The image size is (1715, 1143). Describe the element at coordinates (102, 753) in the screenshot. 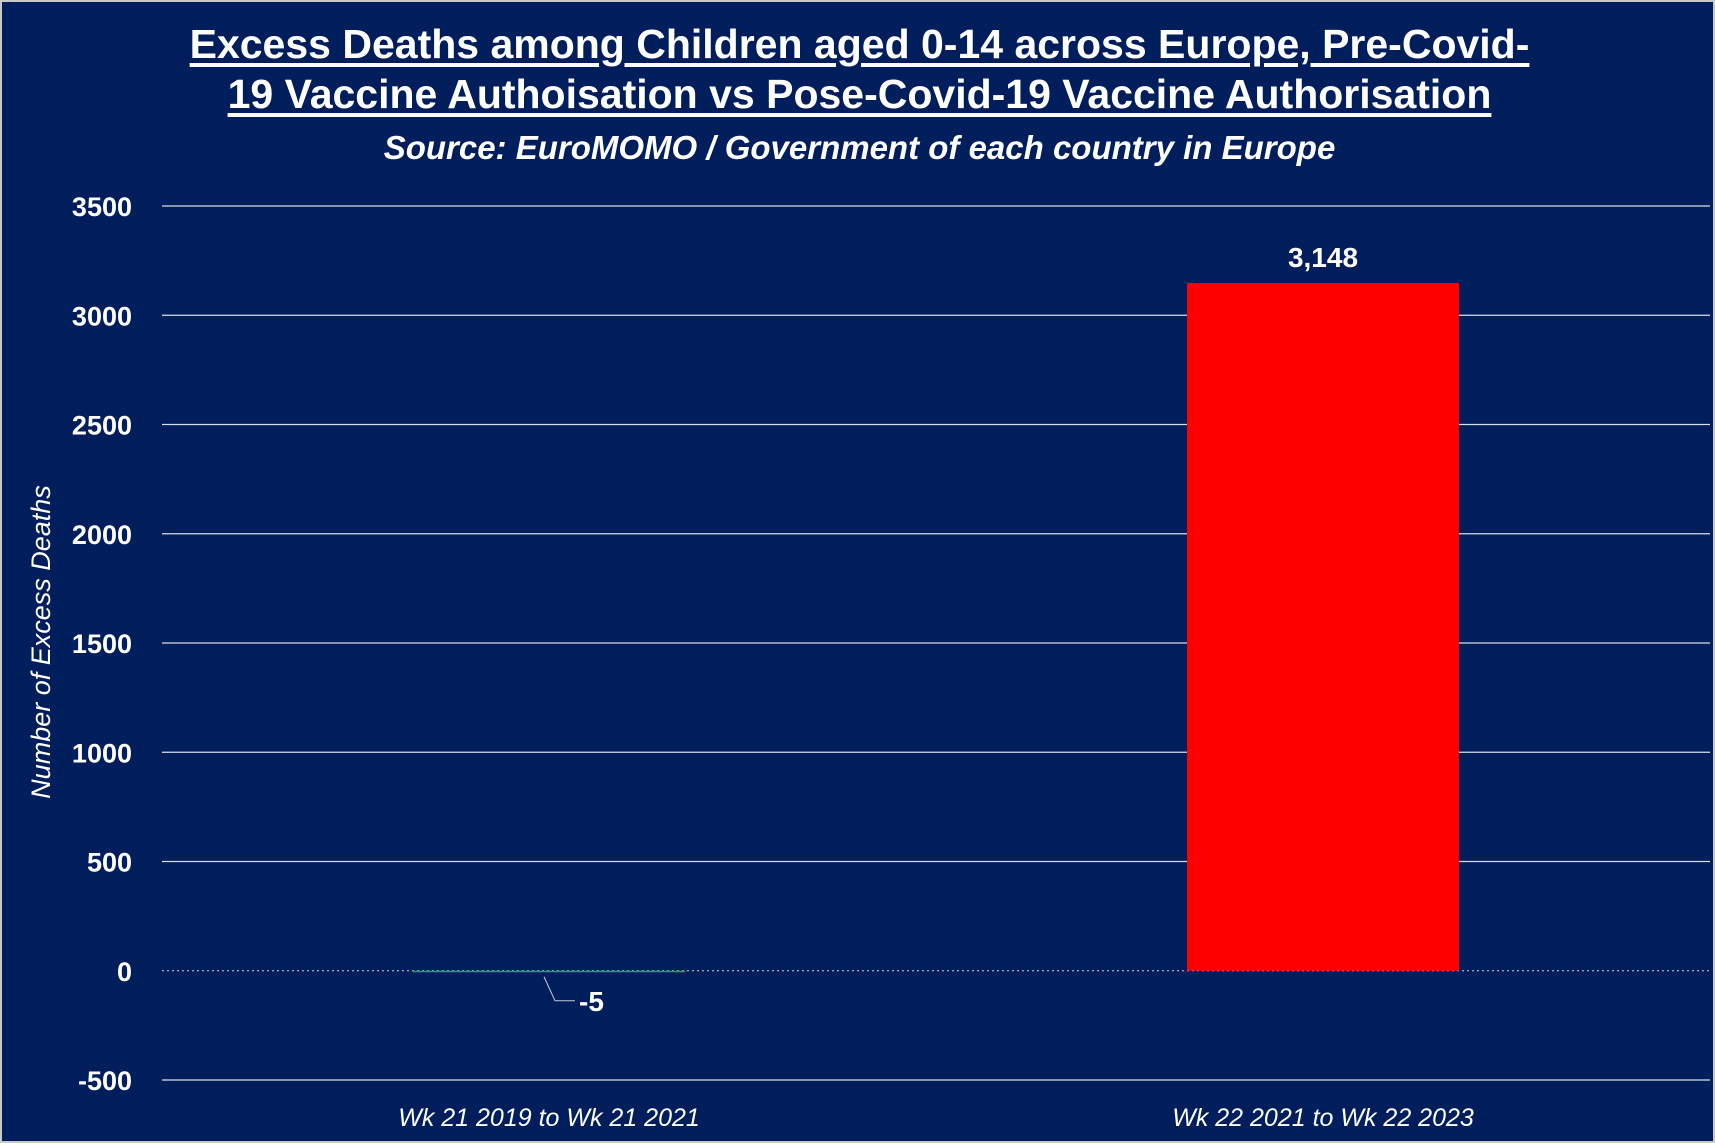

I see `y-tick-label: 1000` at that location.